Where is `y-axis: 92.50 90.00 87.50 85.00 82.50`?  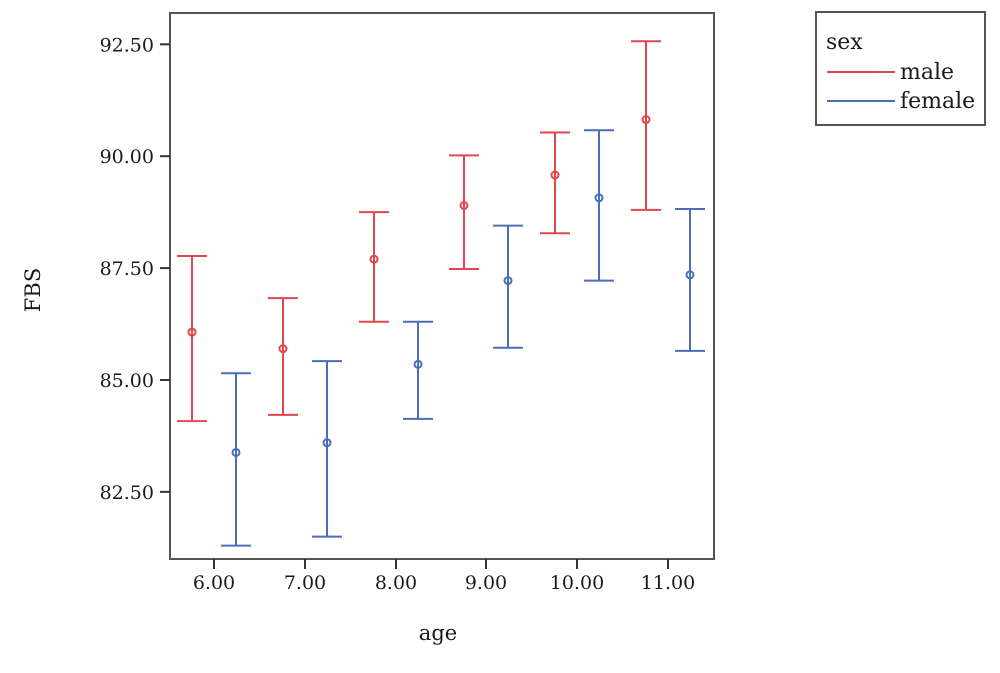 y-axis: 92.50 90.00 87.50 85.00 82.50 is located at coordinates (135, 269).